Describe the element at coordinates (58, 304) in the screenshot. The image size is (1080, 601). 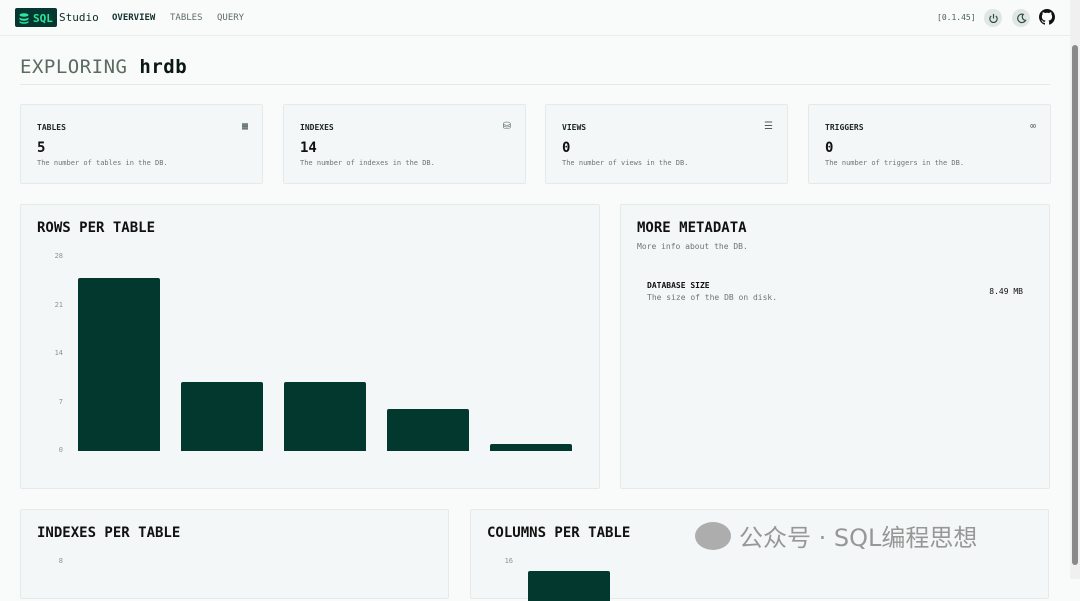
I see `y-tick: 21` at that location.